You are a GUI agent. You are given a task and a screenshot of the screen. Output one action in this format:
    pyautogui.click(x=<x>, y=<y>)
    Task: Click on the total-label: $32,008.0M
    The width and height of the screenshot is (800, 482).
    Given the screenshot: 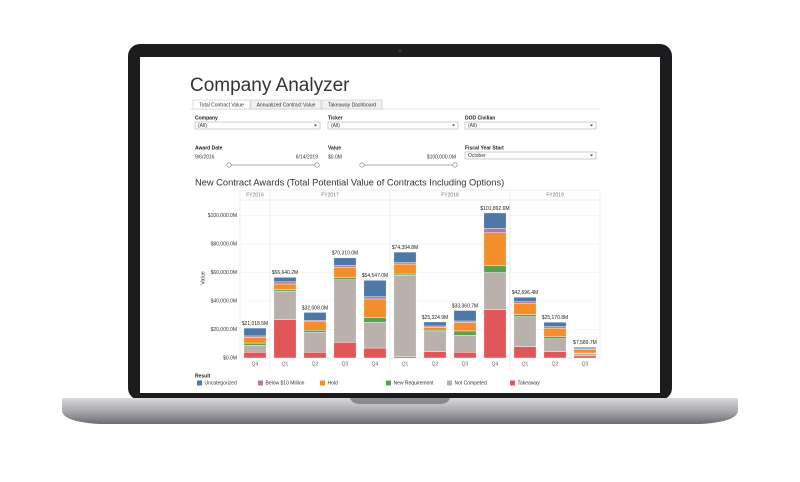 What is the action you would take?
    pyautogui.click(x=315, y=308)
    